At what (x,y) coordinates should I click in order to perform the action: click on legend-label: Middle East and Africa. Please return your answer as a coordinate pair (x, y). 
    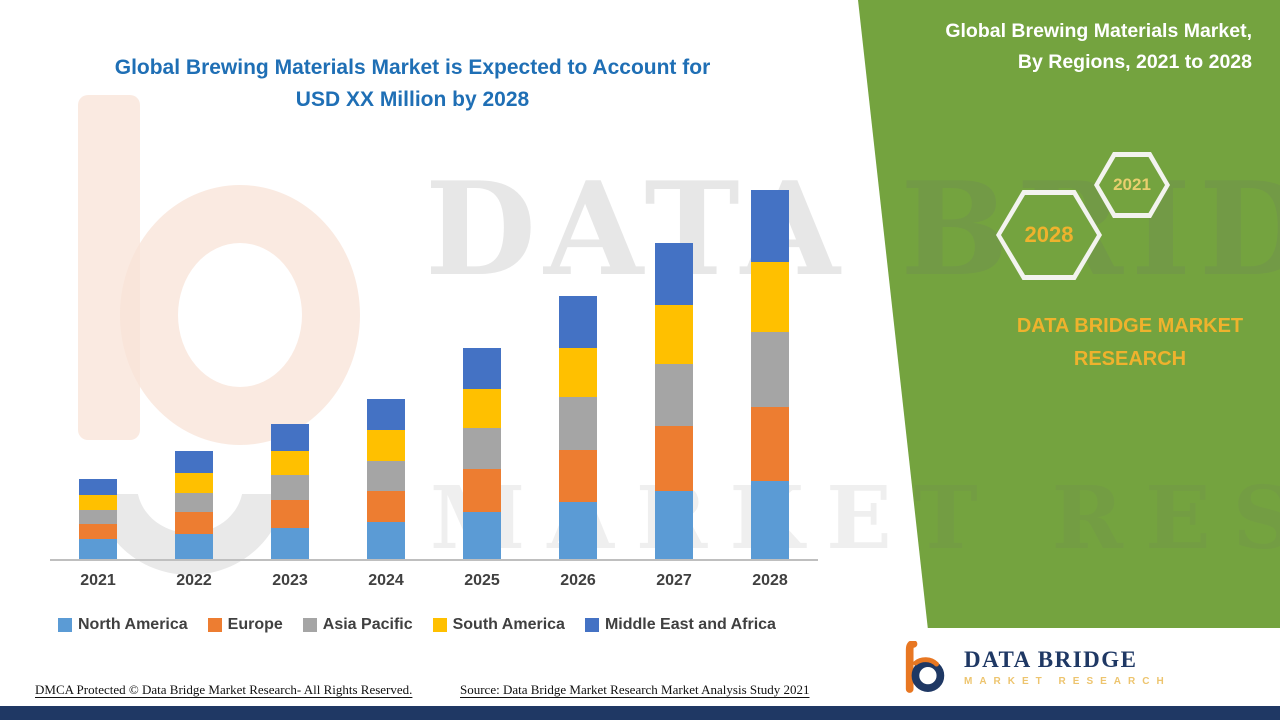
    Looking at the image, I should click on (690, 624).